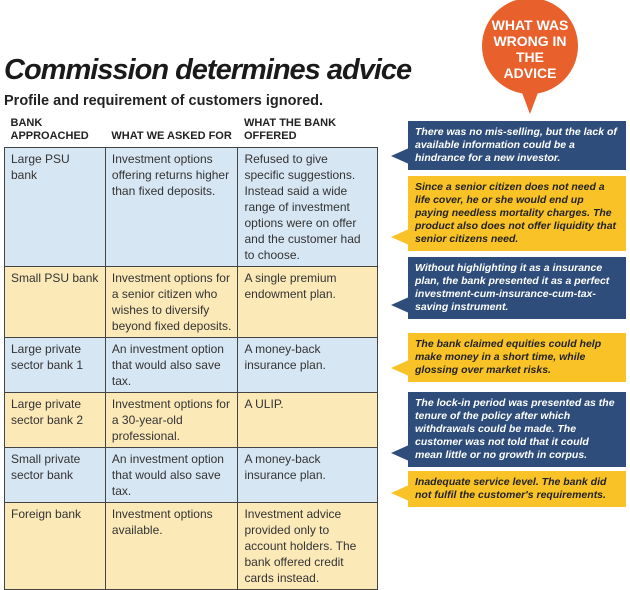 The height and width of the screenshot is (590, 630). I want to click on cell-bank: Large private sector bank 1, so click(55, 365).